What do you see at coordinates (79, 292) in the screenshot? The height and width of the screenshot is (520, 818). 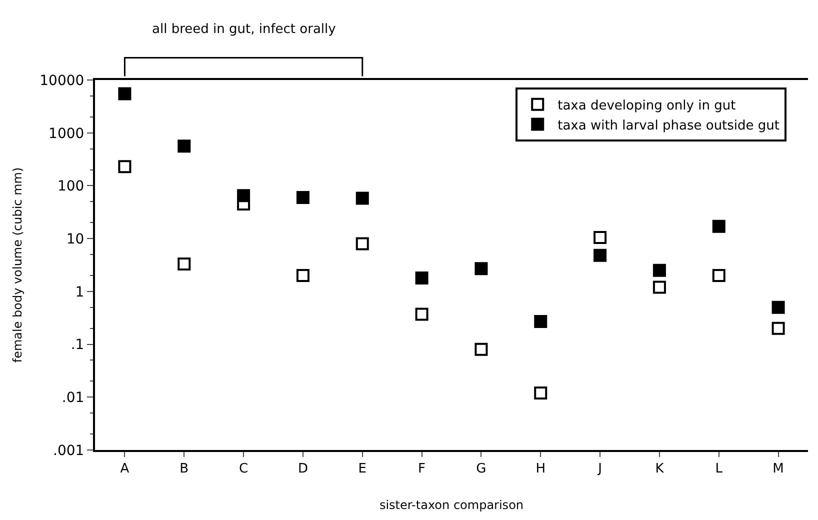 I see `y-tick-label: 1` at bounding box center [79, 292].